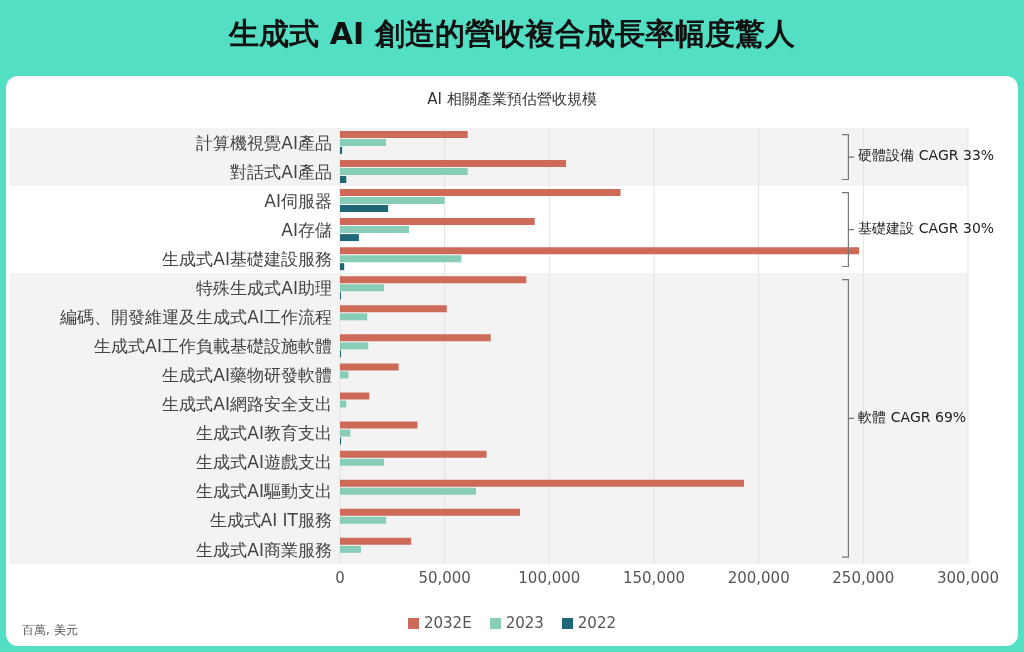 Image resolution: width=1024 pixels, height=652 pixels. Describe the element at coordinates (524, 623) in the screenshot. I see `legend-label: 2023` at that location.